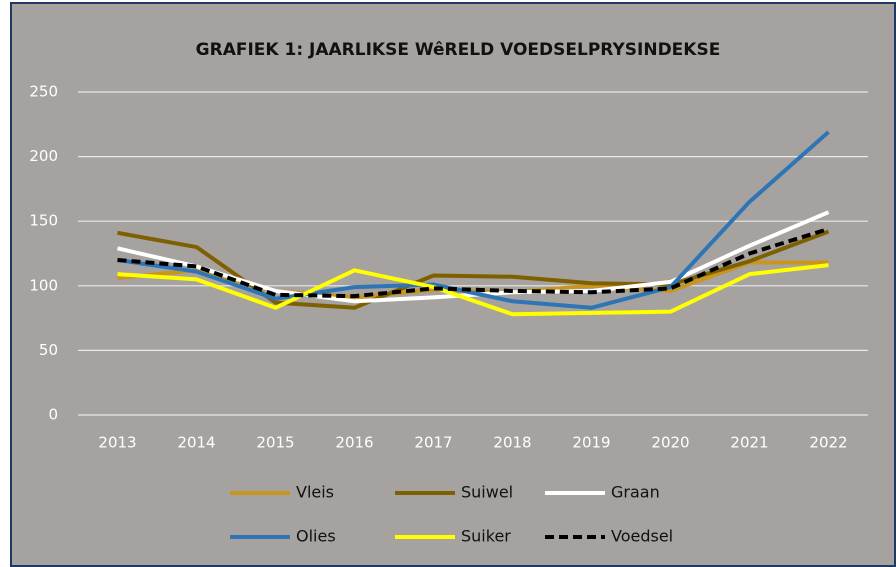 This screenshot has height=567, width=896. What do you see at coordinates (591, 443) in the screenshot?
I see `x-tick-label: 2019` at bounding box center [591, 443].